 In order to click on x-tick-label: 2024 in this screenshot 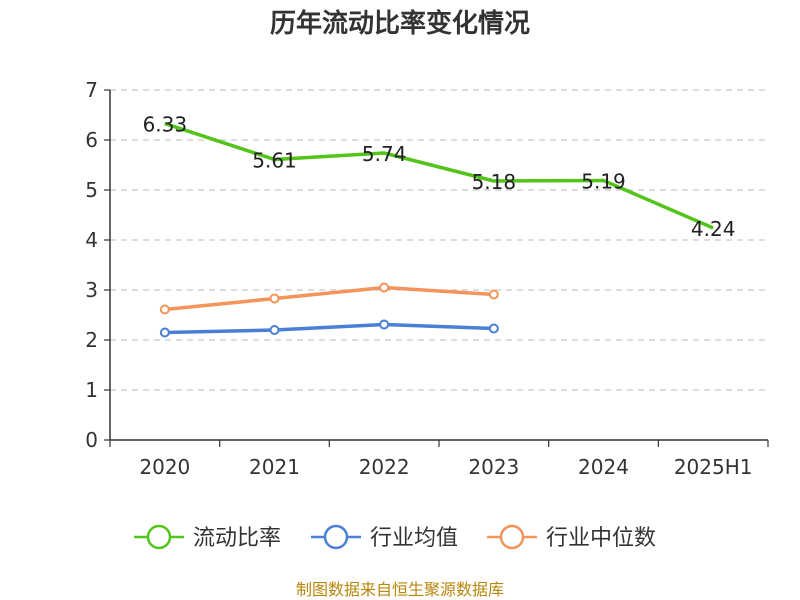, I will do `click(603, 467)`.